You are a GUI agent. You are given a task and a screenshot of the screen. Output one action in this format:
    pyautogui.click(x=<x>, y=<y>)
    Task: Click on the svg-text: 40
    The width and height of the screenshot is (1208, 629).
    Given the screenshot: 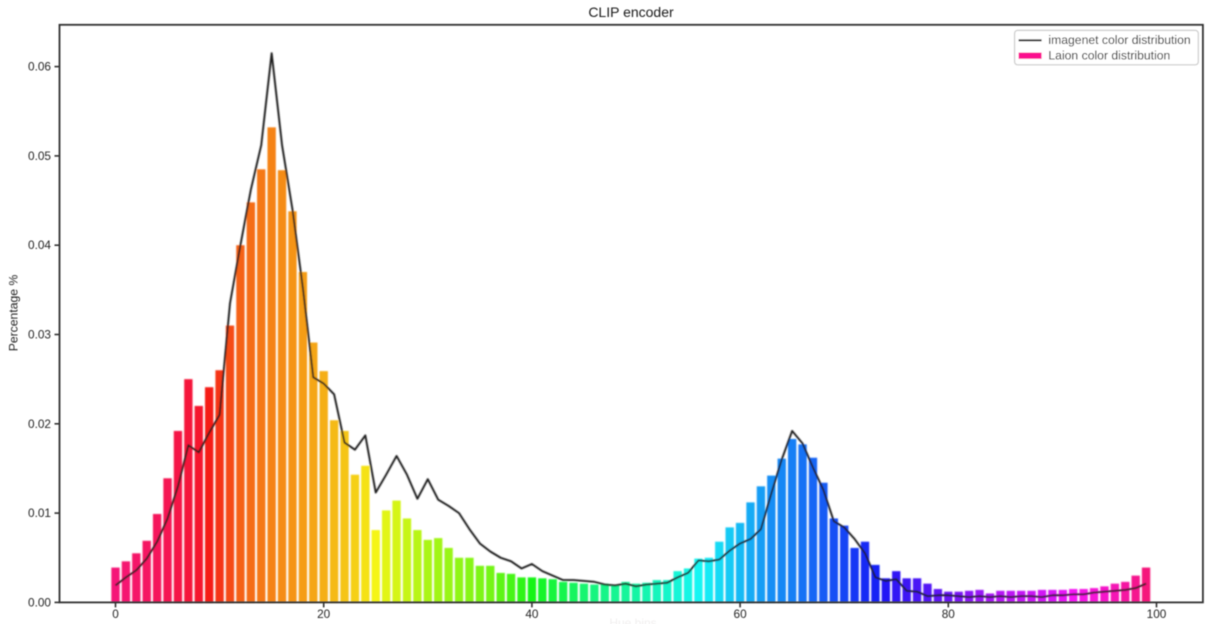 What is the action you would take?
    pyautogui.click(x=532, y=614)
    